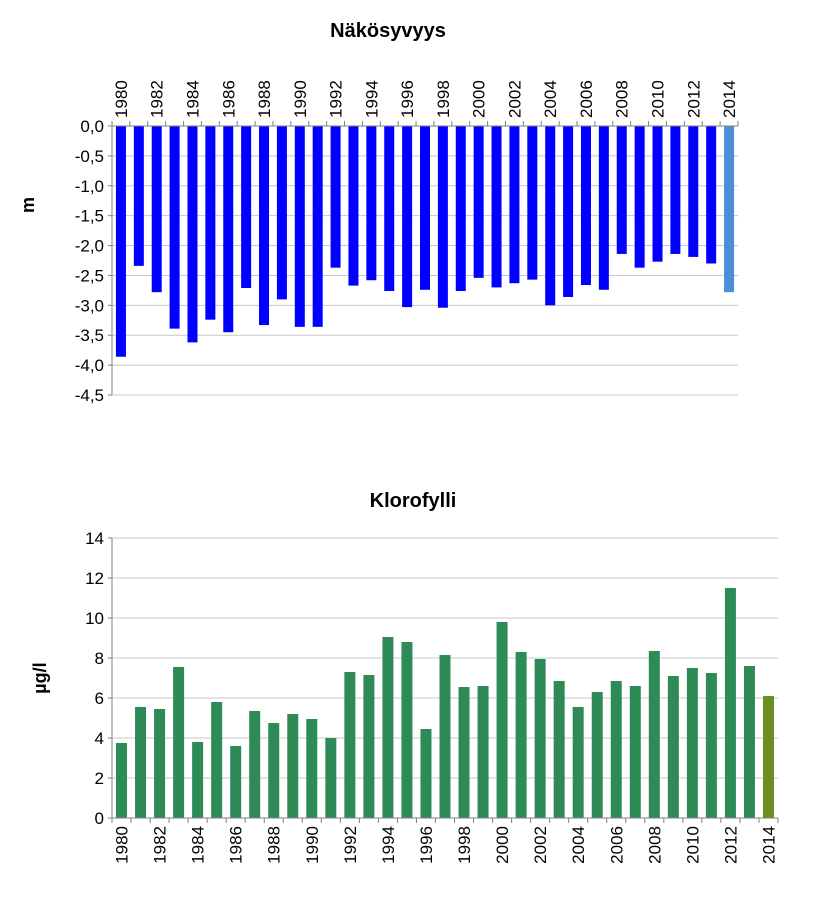  I want to click on y-tick-label: 14, so click(94, 538).